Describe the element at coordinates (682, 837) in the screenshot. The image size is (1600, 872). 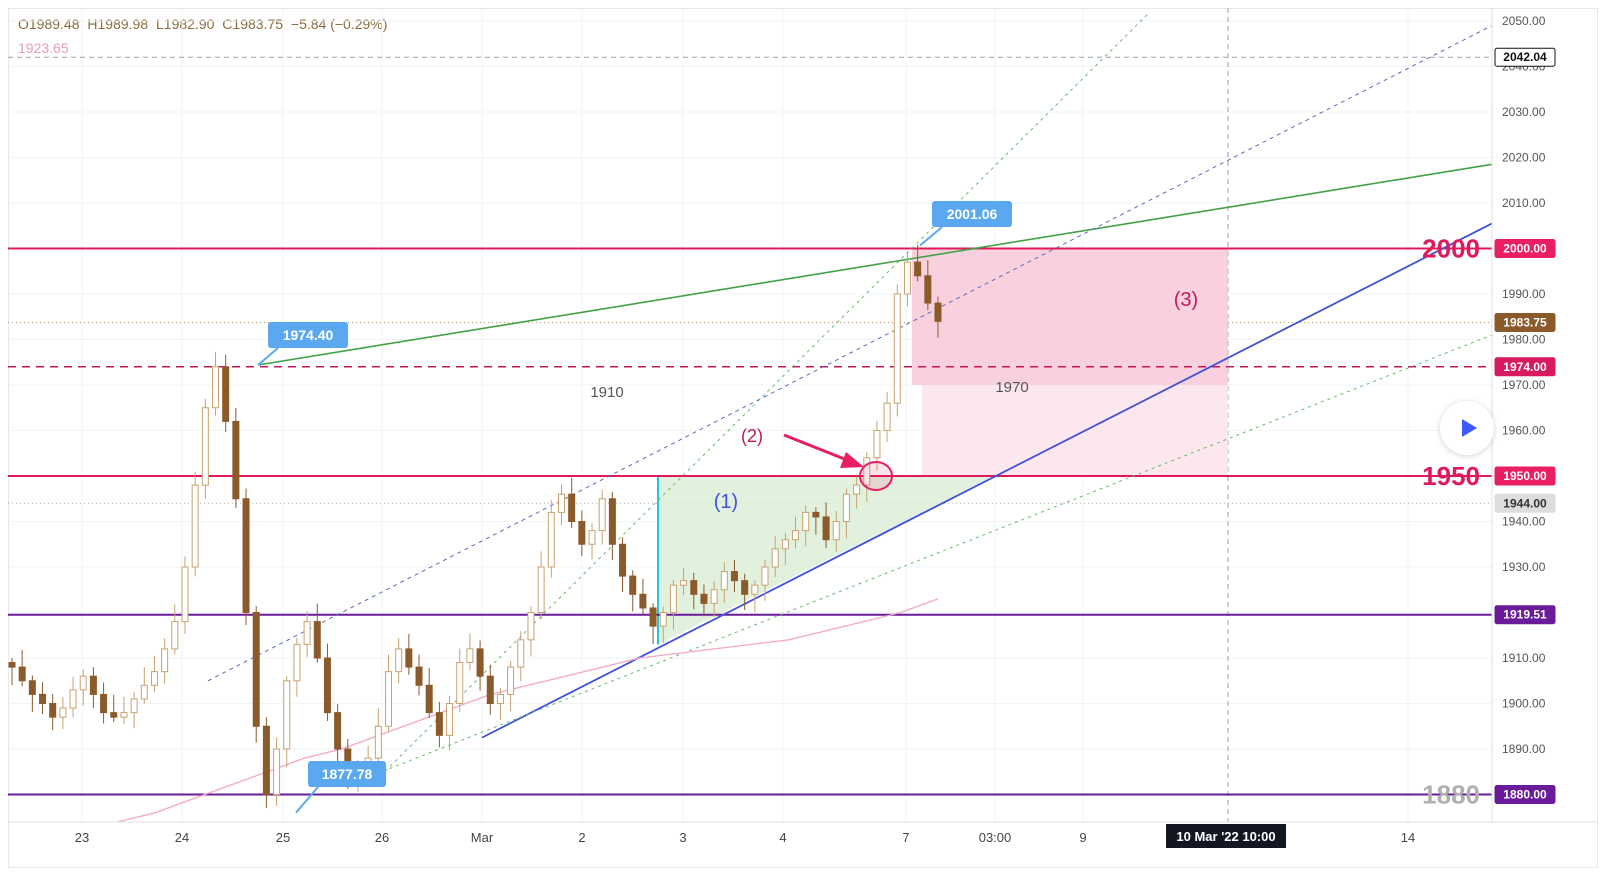
I see `time-tick-label: 3` at that location.